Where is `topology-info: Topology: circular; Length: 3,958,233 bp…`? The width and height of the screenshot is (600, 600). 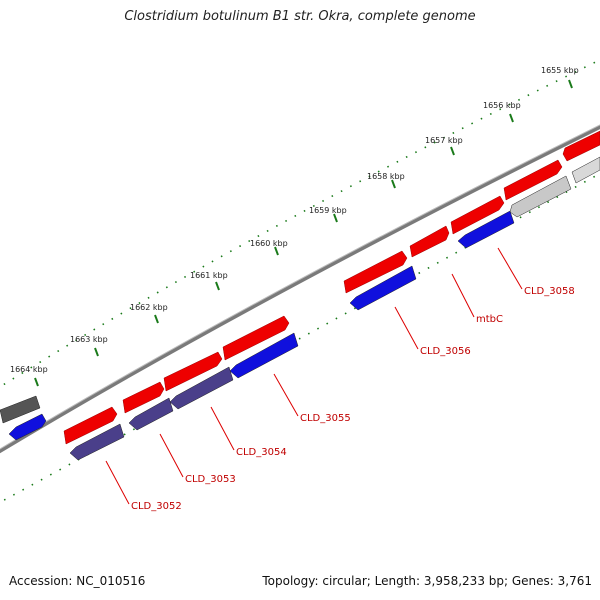
topology-info: Topology: circular; Length: 3,958,233 bp… is located at coordinates (427, 581).